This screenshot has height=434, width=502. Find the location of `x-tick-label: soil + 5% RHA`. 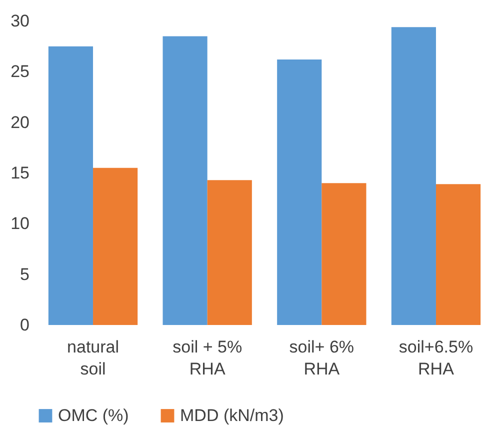

x-tick-label: soil + 5% RHA is located at coordinates (207, 358).